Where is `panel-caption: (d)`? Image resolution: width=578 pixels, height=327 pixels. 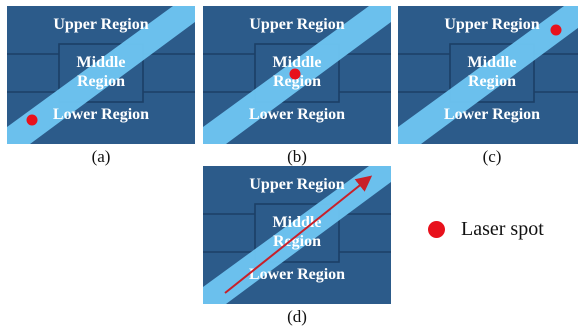 panel-caption: (d) is located at coordinates (297, 316).